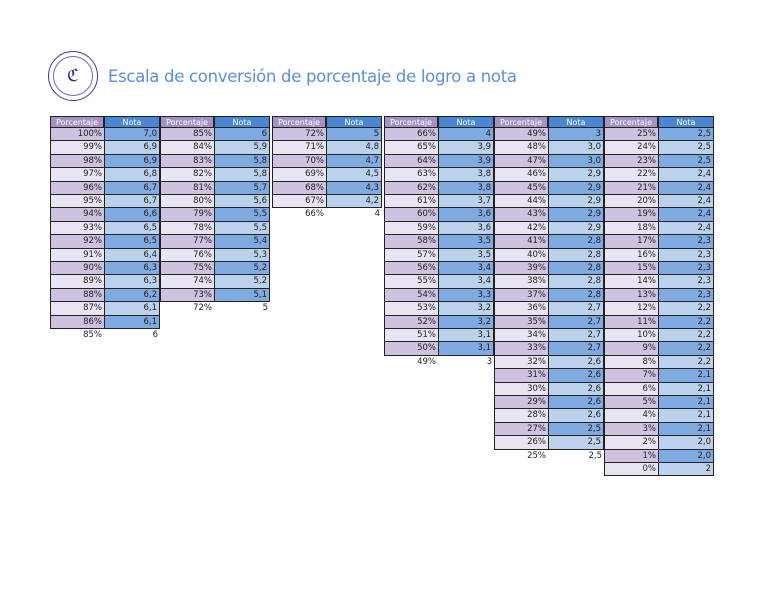 The image size is (768, 594). Describe the element at coordinates (77, 215) in the screenshot. I see `percentage-cell: 94%` at that location.